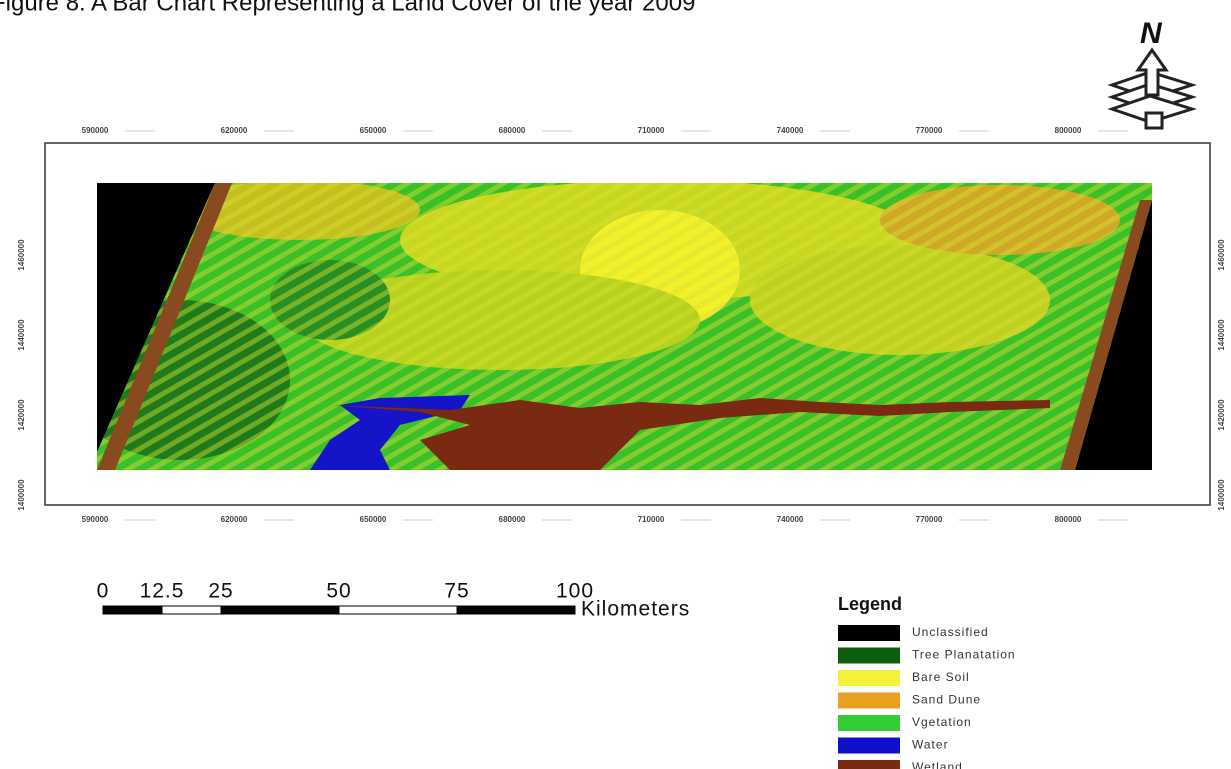 This screenshot has width=1231, height=769. I want to click on scale-label: 0, so click(103, 591).